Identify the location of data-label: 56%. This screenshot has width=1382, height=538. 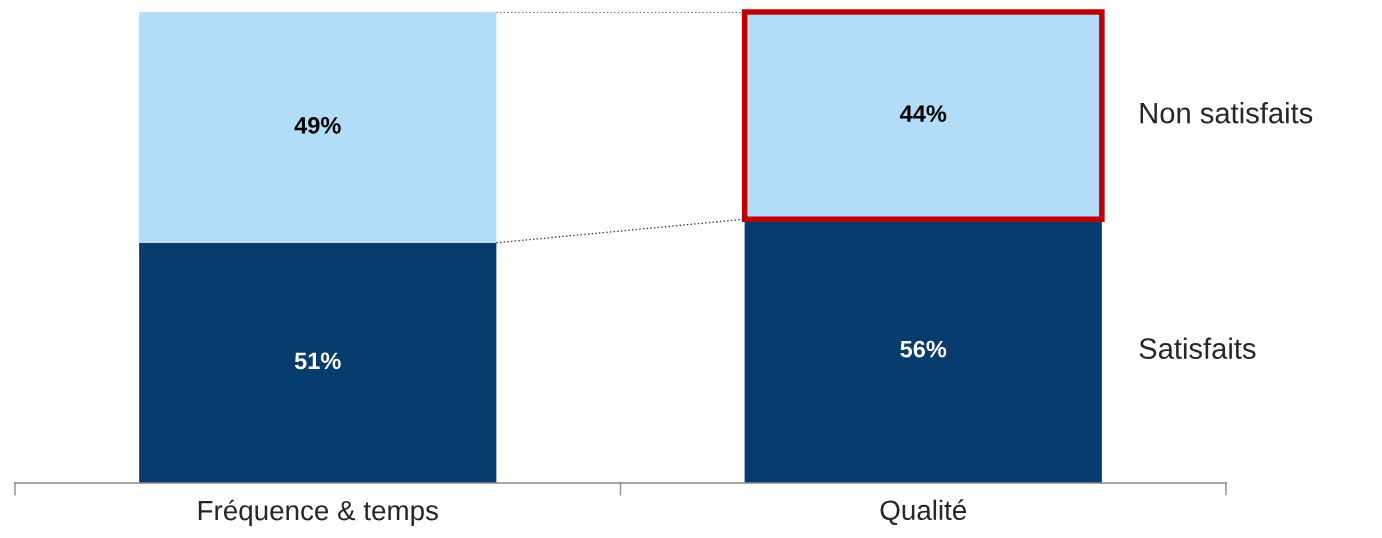
(923, 349).